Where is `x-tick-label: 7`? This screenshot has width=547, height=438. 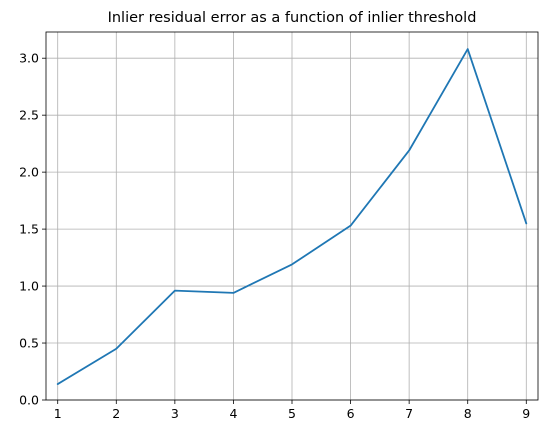 x-tick-label: 7 is located at coordinates (409, 413).